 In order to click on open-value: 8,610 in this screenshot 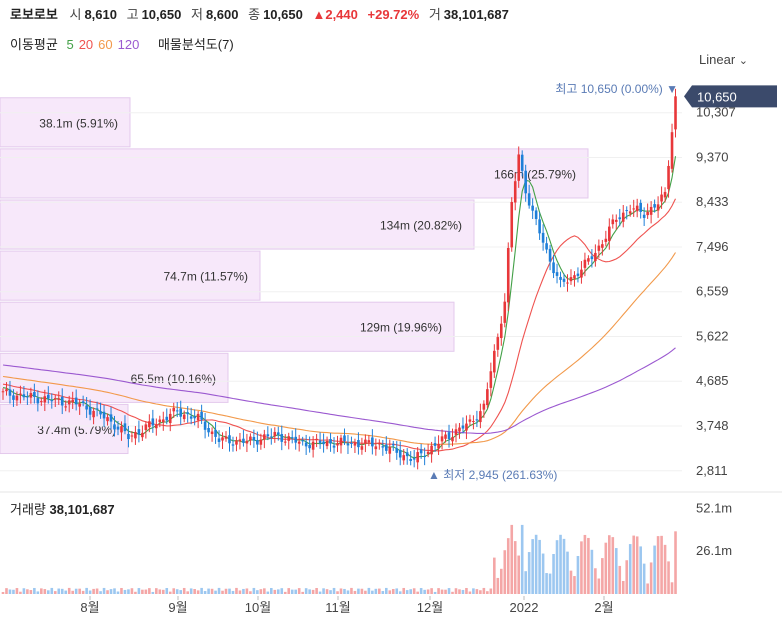, I will do `click(100, 14)`.